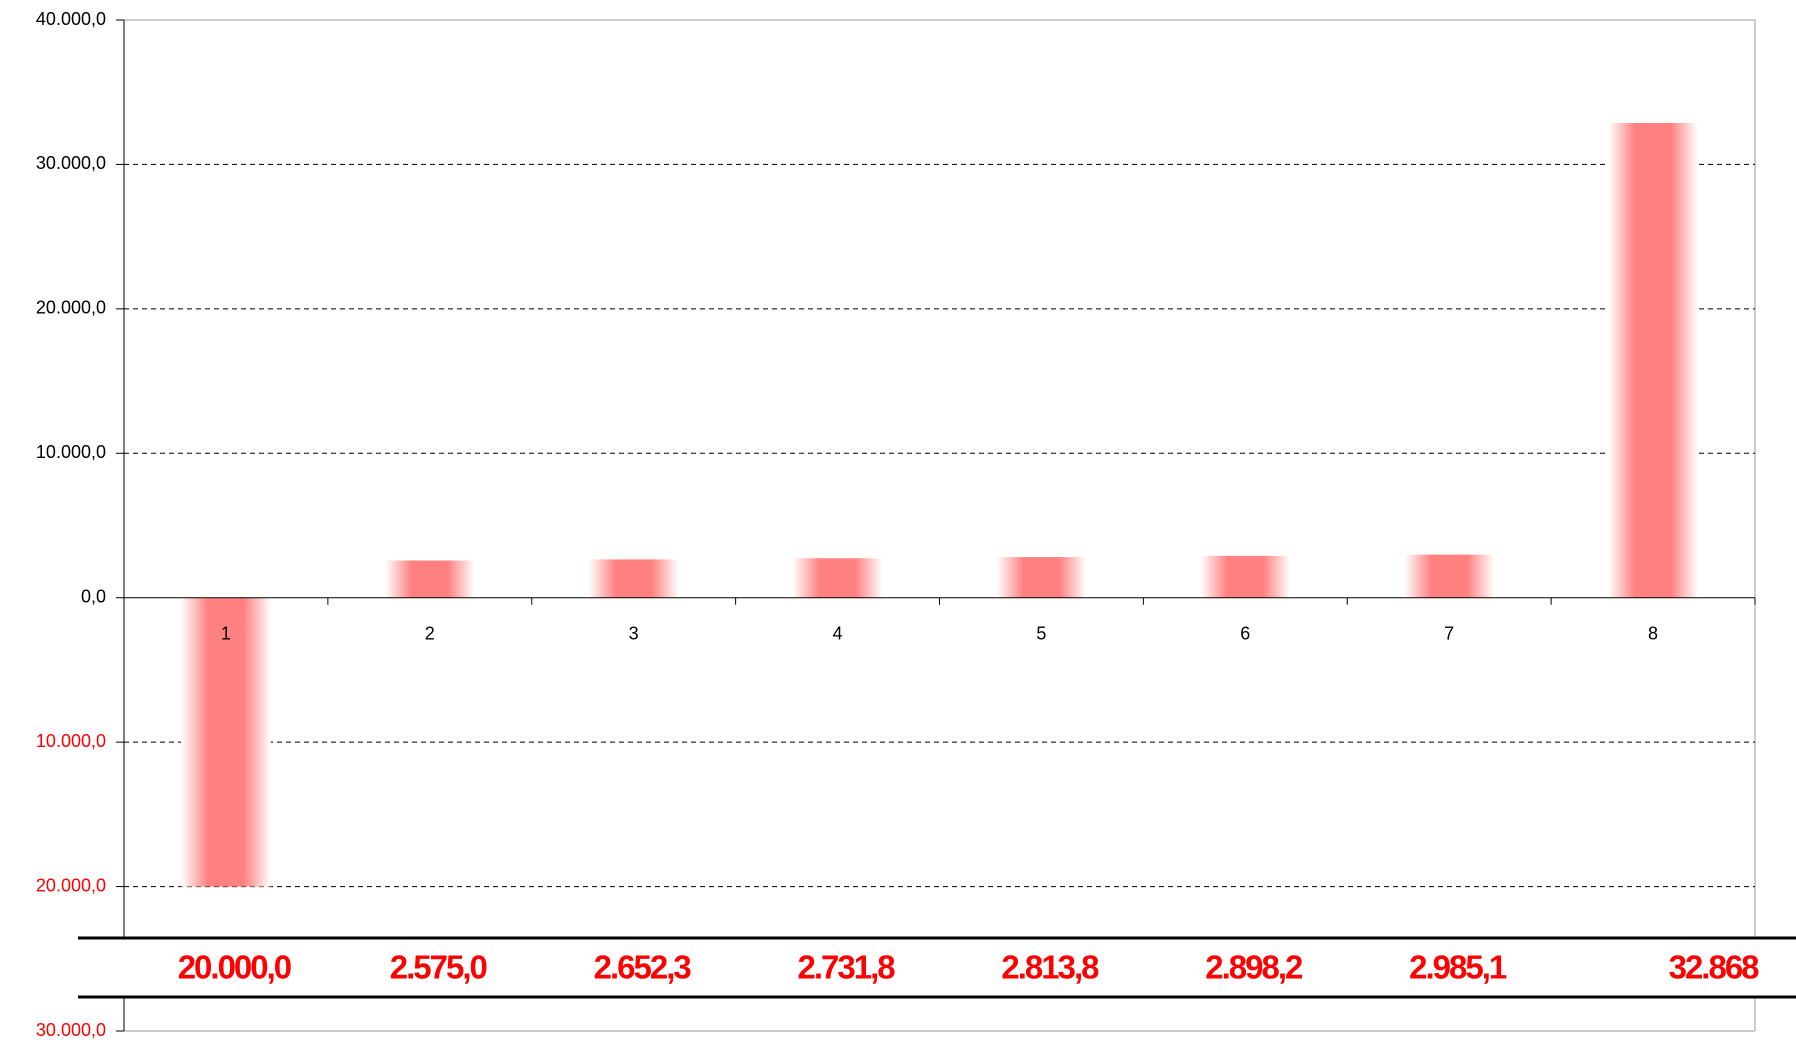 The height and width of the screenshot is (1040, 1796). I want to click on value-label: 2.985,1, so click(1458, 967).